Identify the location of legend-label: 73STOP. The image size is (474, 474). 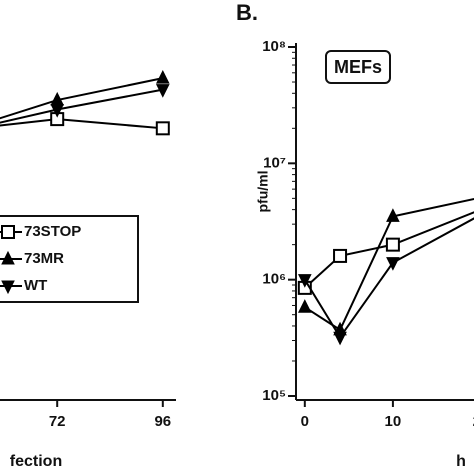
(52, 231).